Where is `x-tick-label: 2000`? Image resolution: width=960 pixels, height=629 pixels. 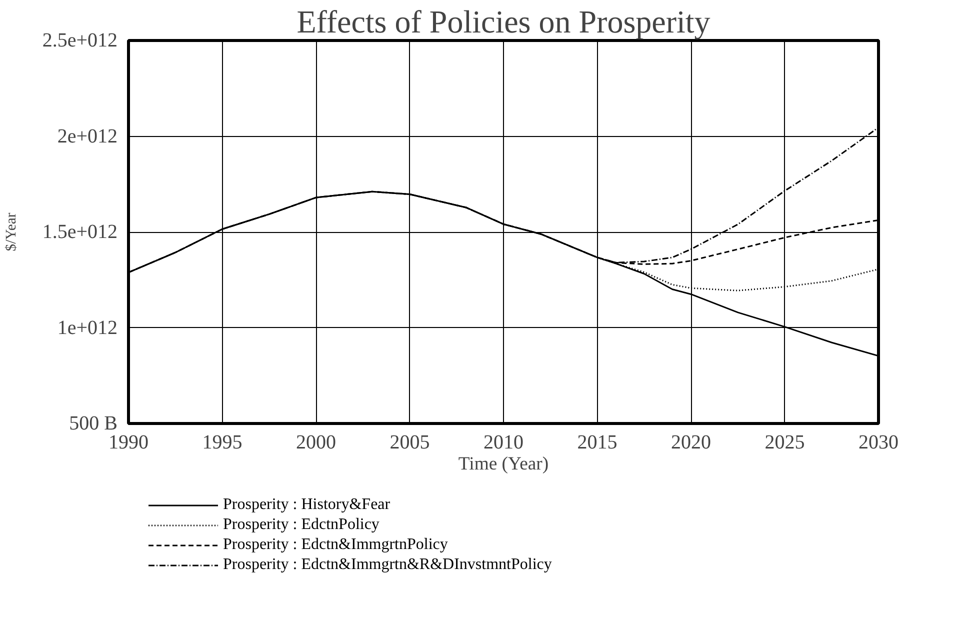
x-tick-label: 2000 is located at coordinates (316, 443).